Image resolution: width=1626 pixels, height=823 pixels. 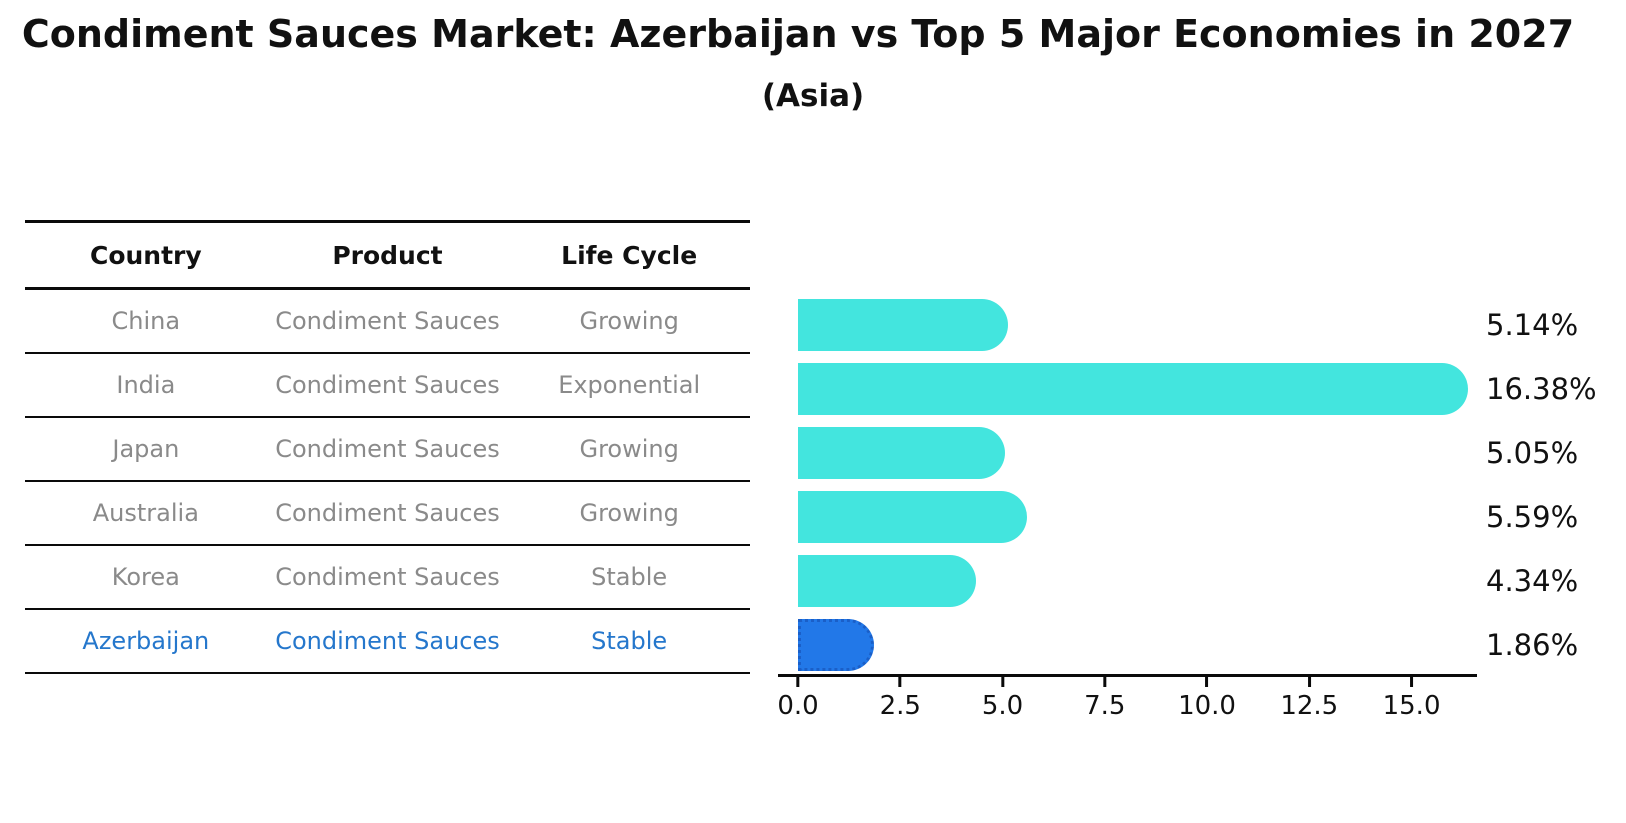 What do you see at coordinates (1532, 581) in the screenshot?
I see `value-label-korea: 4.34%` at bounding box center [1532, 581].